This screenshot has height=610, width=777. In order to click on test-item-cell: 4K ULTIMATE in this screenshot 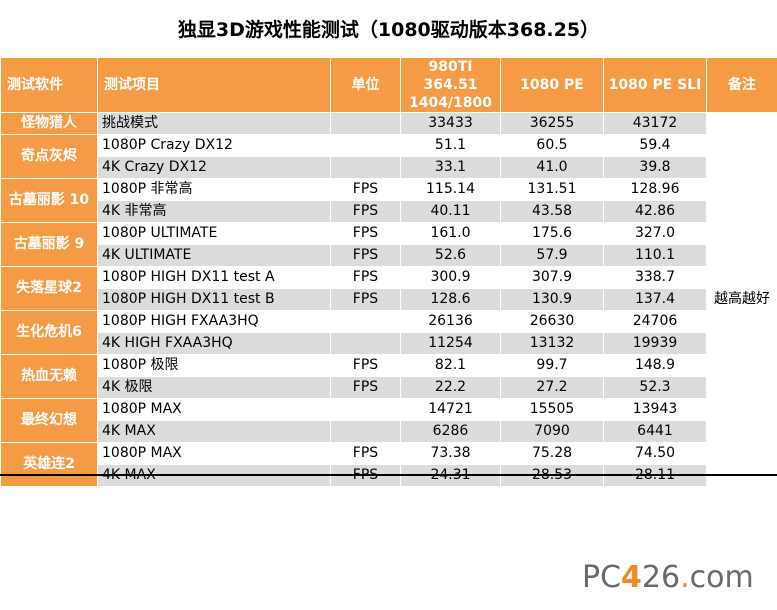, I will do `click(214, 255)`.